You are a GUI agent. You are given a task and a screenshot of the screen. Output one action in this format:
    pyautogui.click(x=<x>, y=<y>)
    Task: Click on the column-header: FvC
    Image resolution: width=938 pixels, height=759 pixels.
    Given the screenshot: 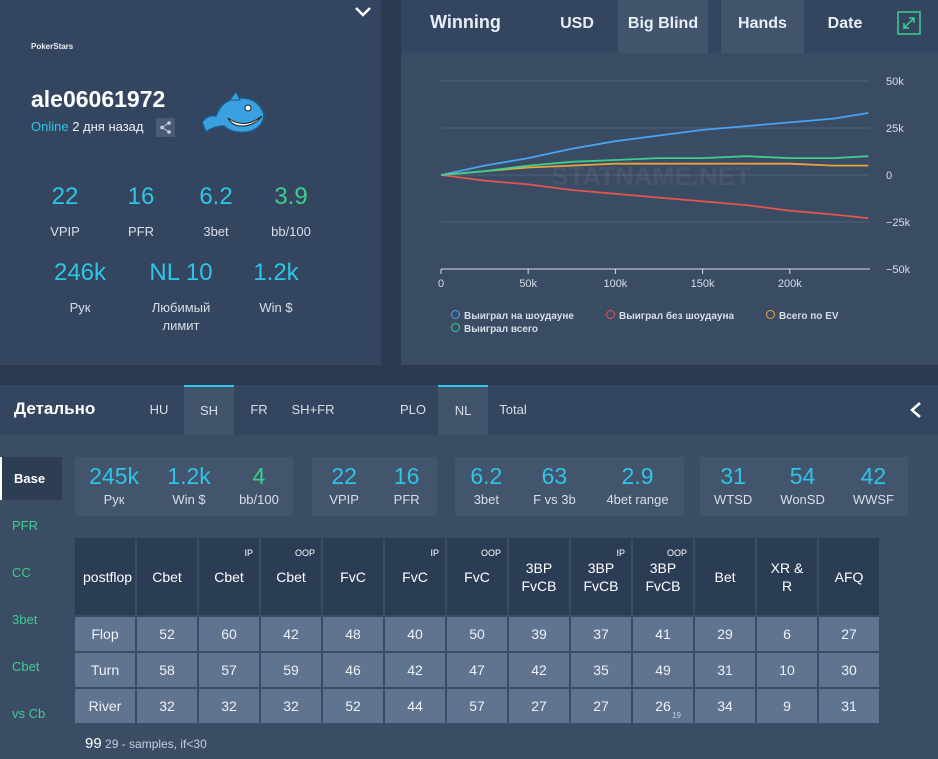 What is the action you would take?
    pyautogui.click(x=353, y=576)
    